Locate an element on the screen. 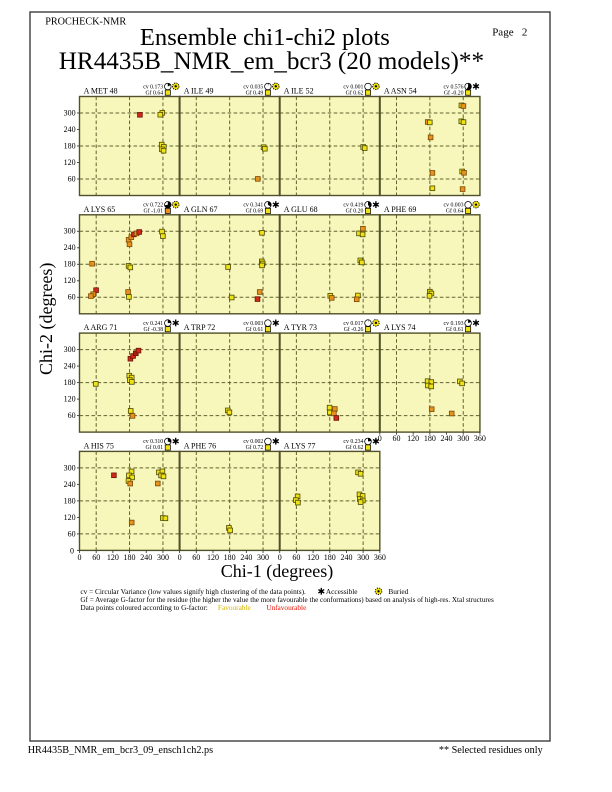 This screenshot has width=612, height=792. svg-text: Gf -0.26 is located at coordinates (354, 329).